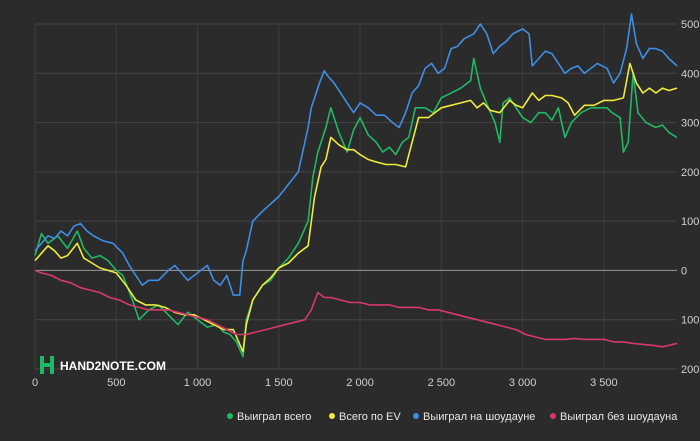  I want to click on y-tick-label-7: 200, so click(690, 370).